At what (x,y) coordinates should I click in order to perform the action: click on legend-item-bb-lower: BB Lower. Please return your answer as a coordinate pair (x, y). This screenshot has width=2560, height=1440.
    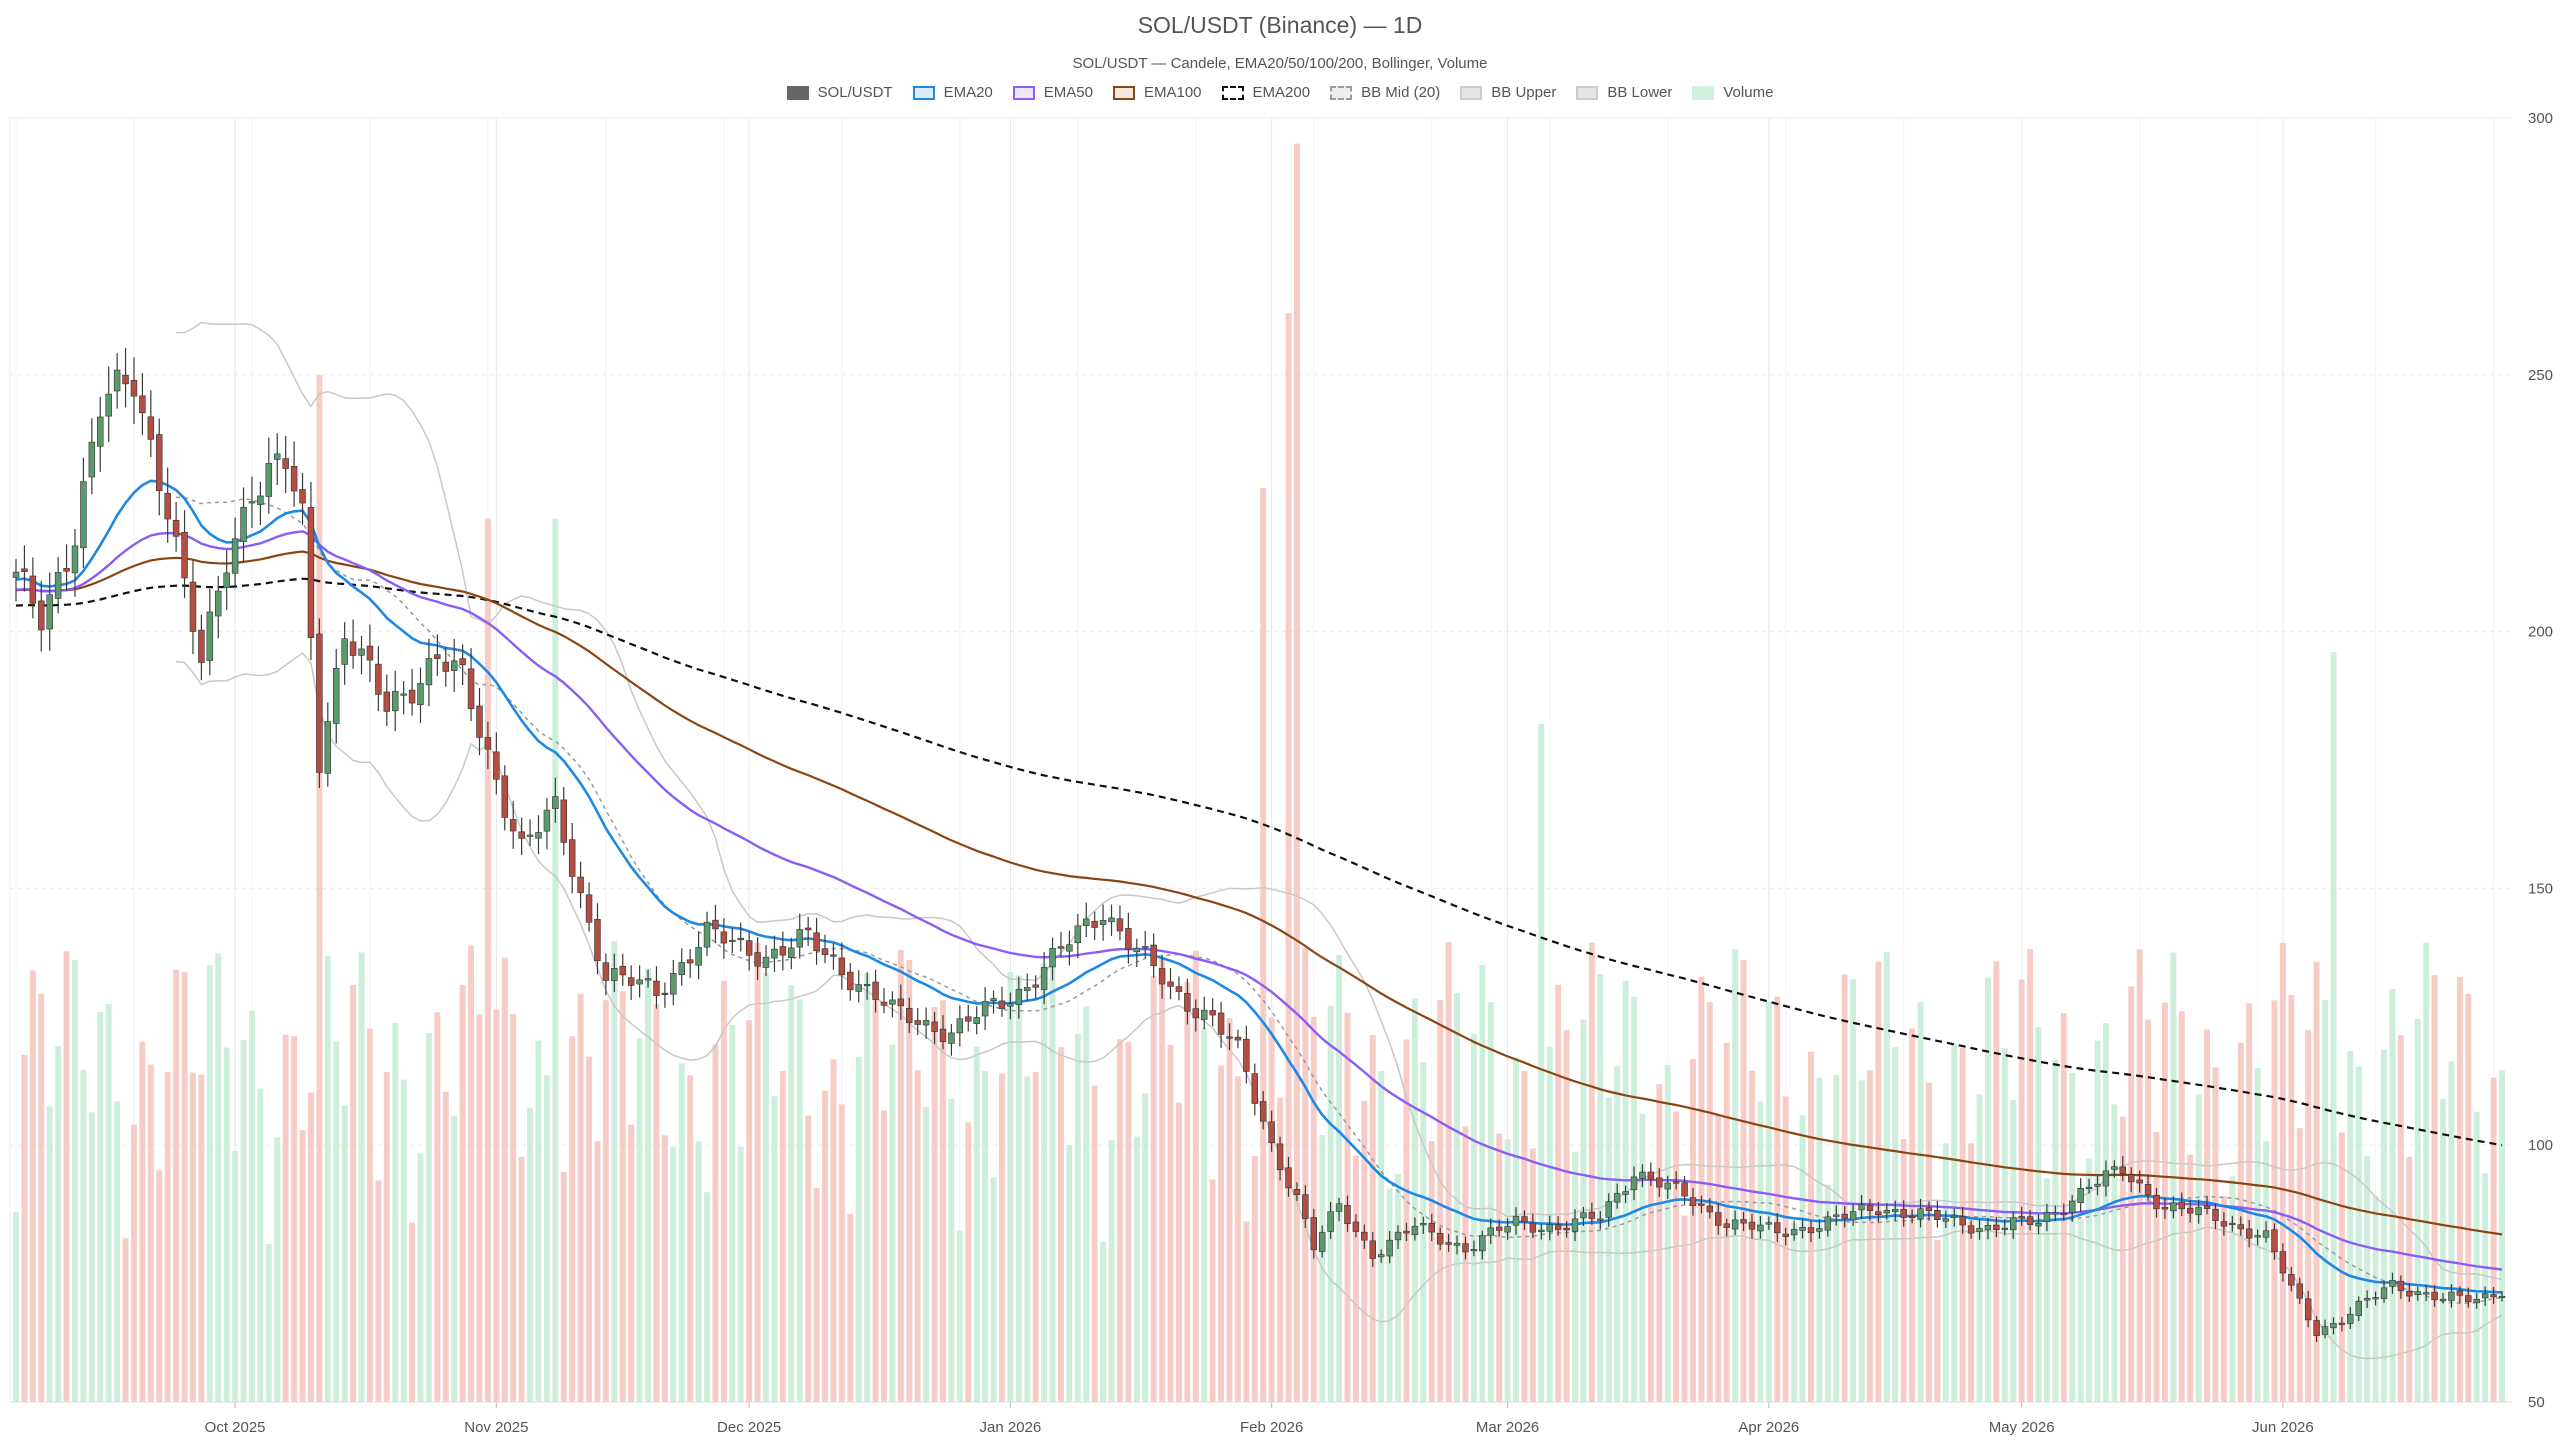
    Looking at the image, I should click on (1624, 92).